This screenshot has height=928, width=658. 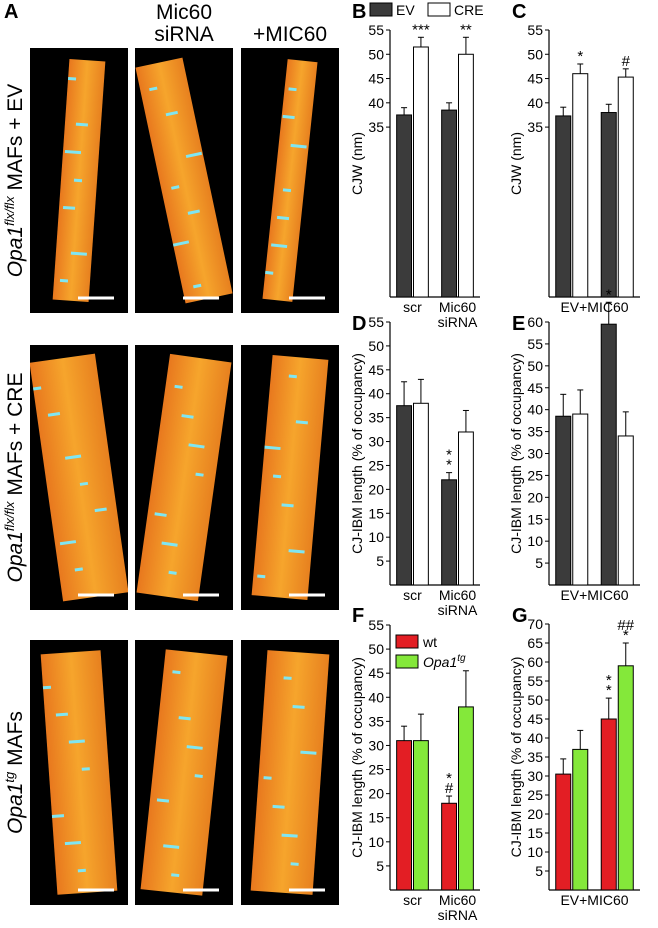 I want to click on y-tick-label: 45, so click(x=376, y=673).